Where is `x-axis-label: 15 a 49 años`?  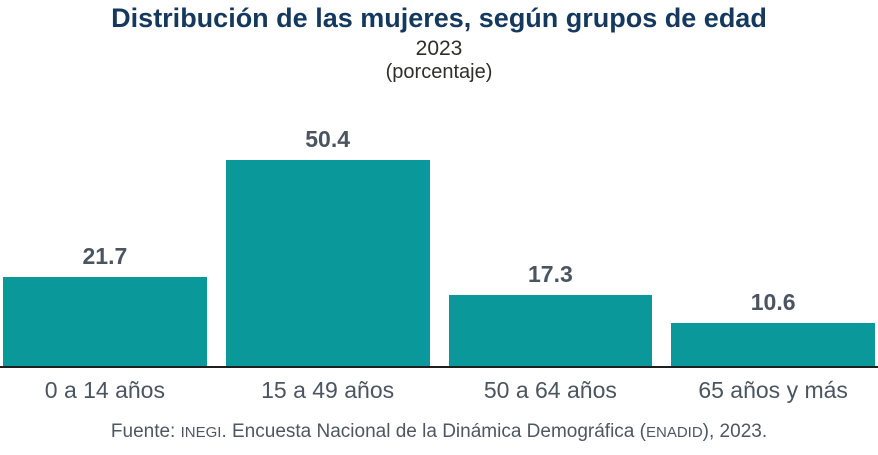
x-axis-label: 15 a 49 años is located at coordinates (328, 390).